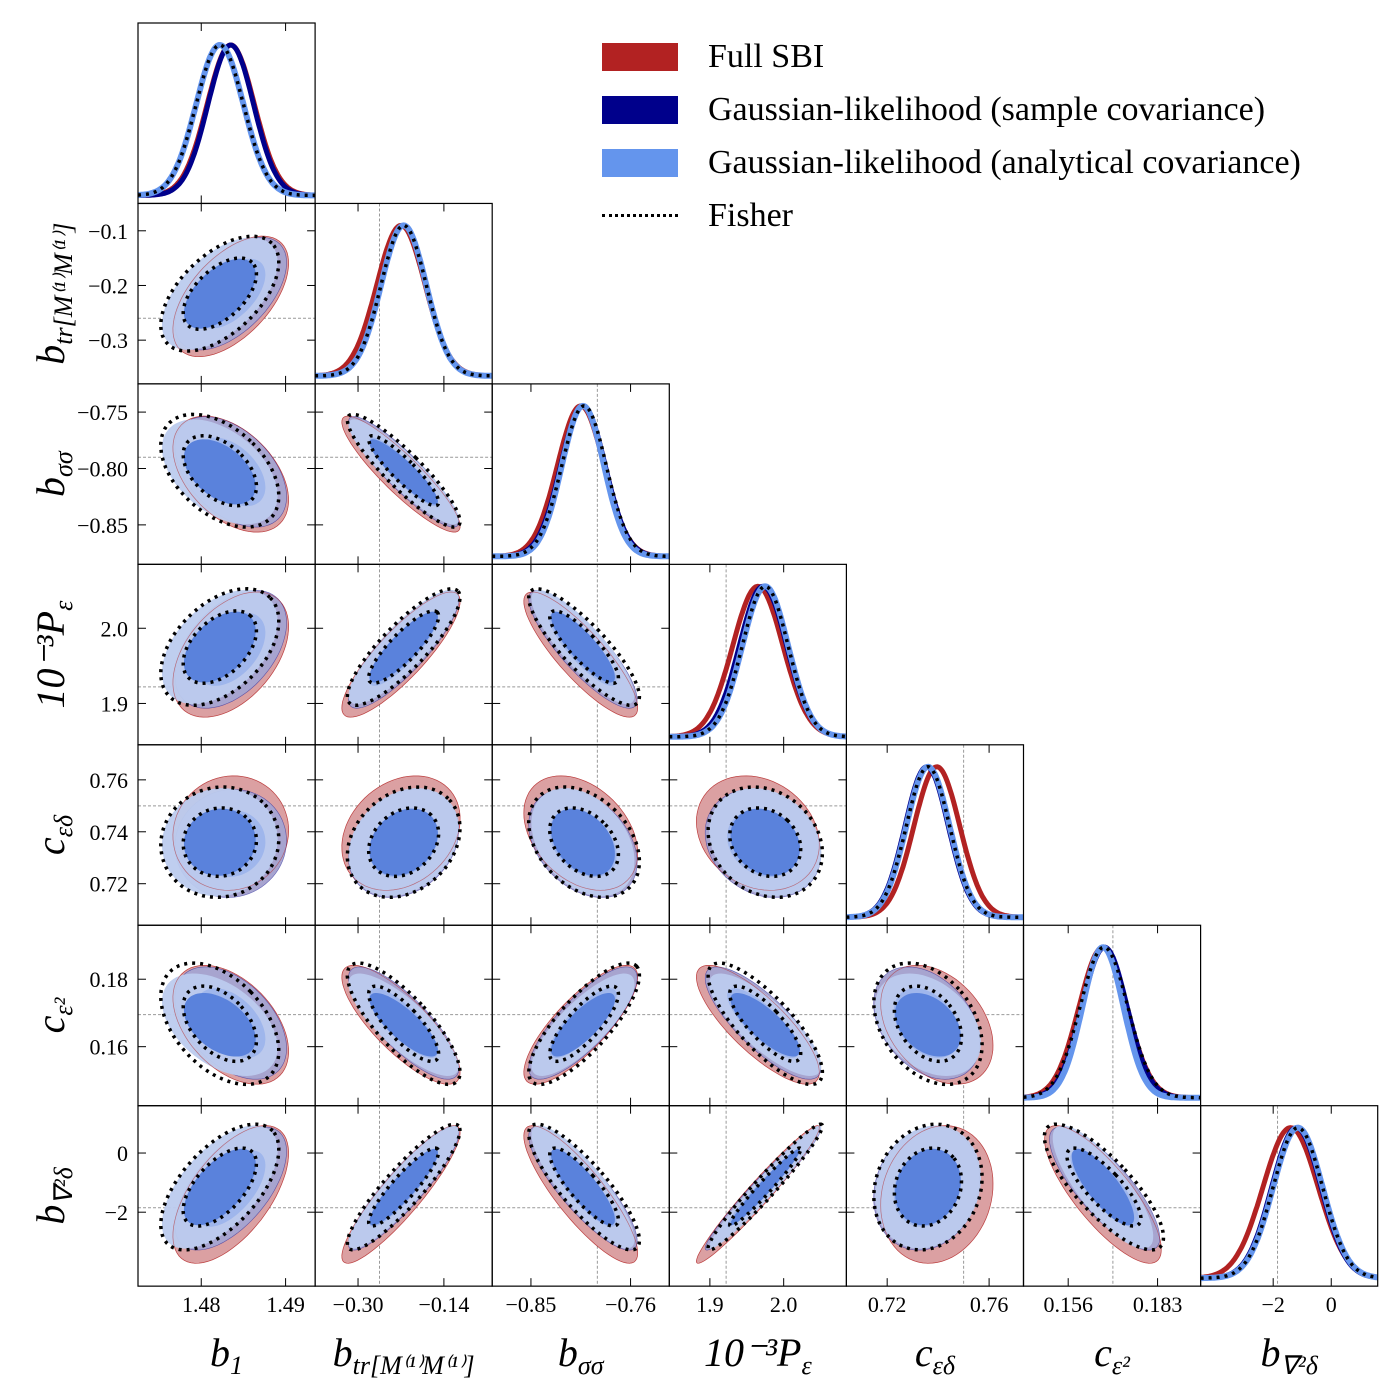  Describe the element at coordinates (1272, 1304) in the screenshot. I see `x-tick-label: −2` at that location.